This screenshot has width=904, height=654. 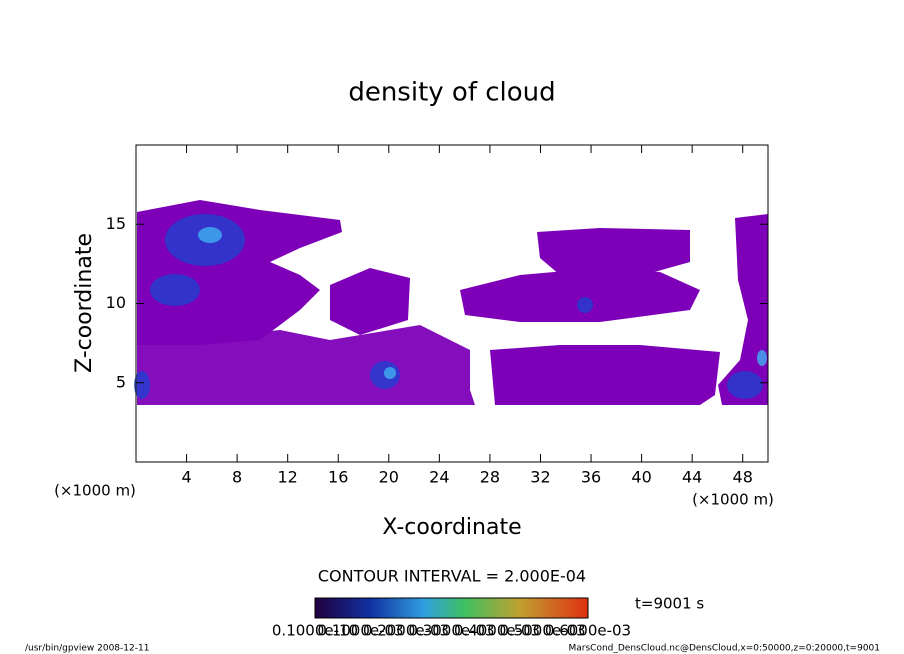 What do you see at coordinates (389, 477) in the screenshot?
I see `x-tick-label: 20` at bounding box center [389, 477].